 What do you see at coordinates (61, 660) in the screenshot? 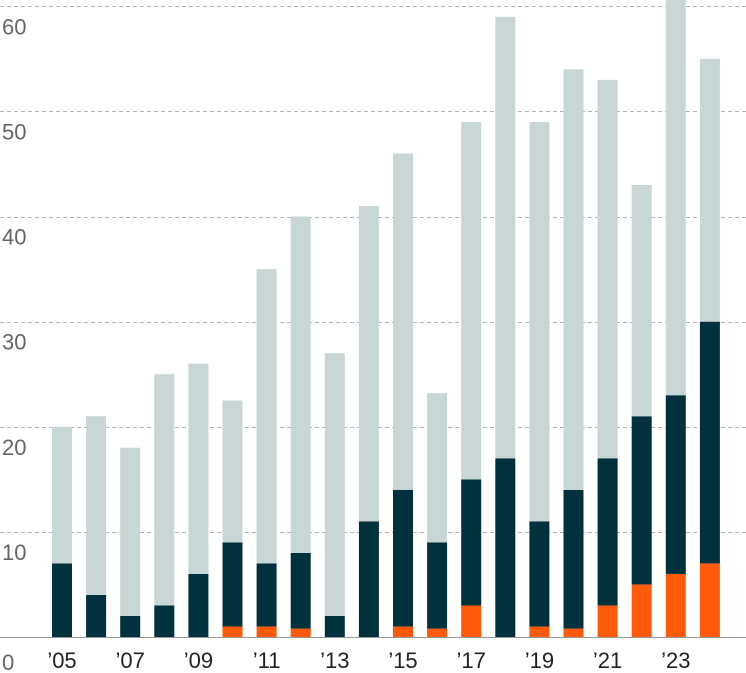
I see `x-tick-label: ’05` at bounding box center [61, 660].